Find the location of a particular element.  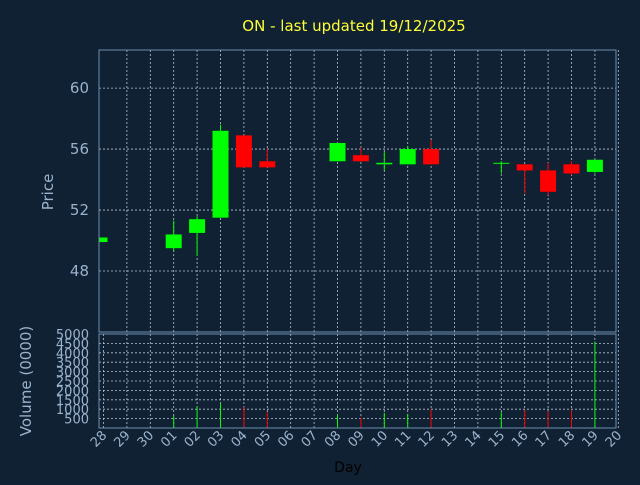

volume-axis-label: Volume (0000) is located at coordinates (26, 381).